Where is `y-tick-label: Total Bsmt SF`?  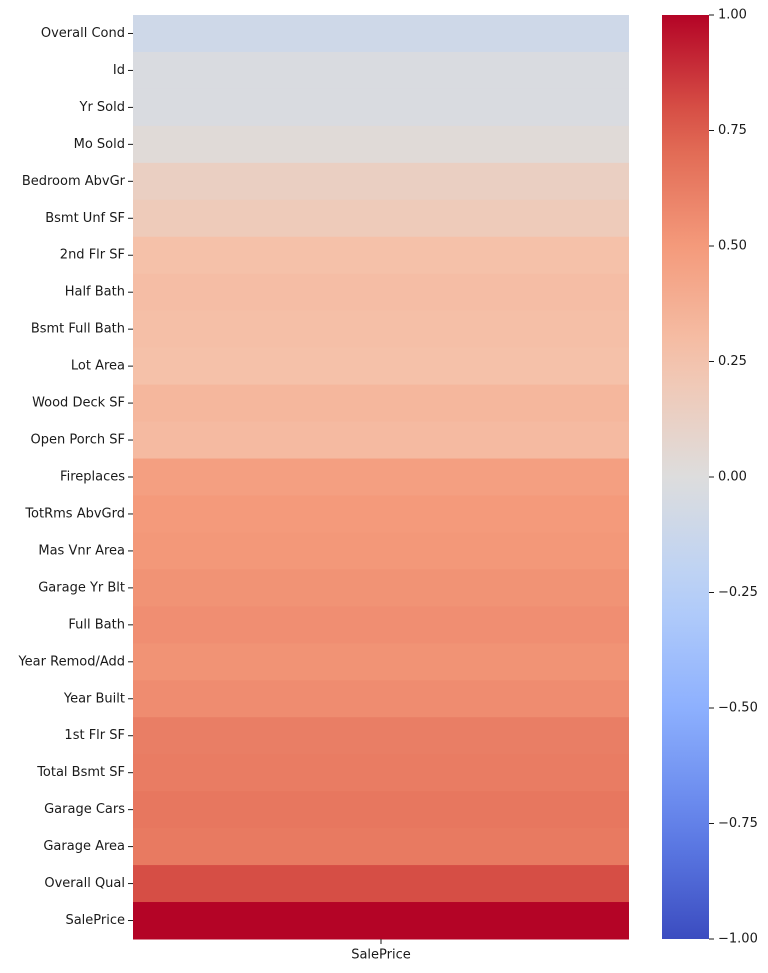
y-tick-label: Total Bsmt SF is located at coordinates (80, 772).